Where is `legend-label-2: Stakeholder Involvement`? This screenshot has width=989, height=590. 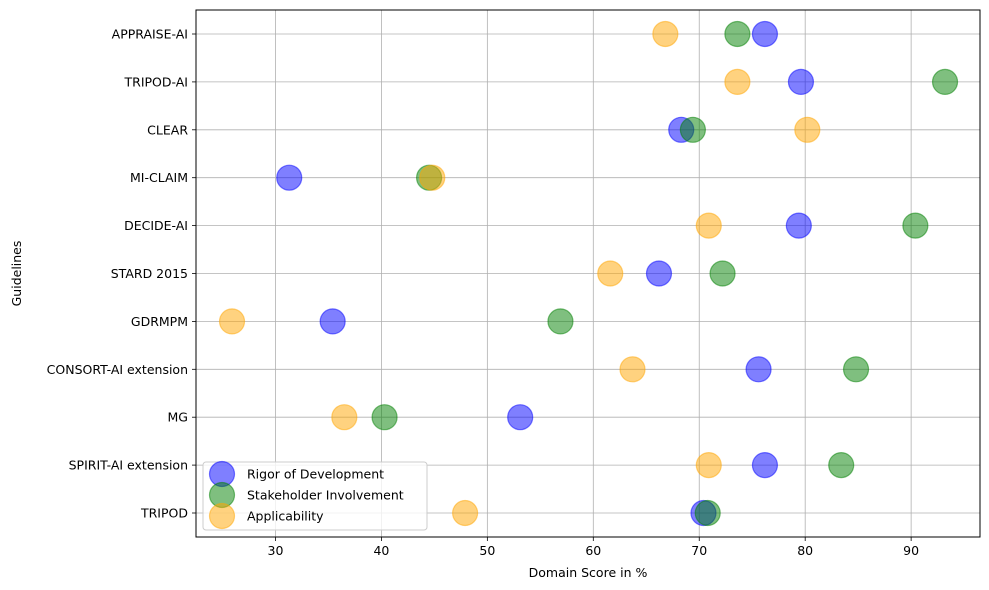 legend-label-2: Stakeholder Involvement is located at coordinates (325, 495).